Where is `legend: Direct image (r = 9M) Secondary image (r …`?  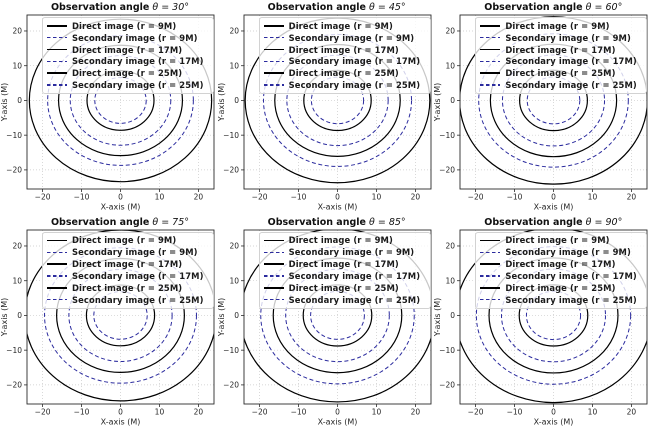
legend: Direct image (r = 9M) Secondary image (r … is located at coordinates (128, 55).